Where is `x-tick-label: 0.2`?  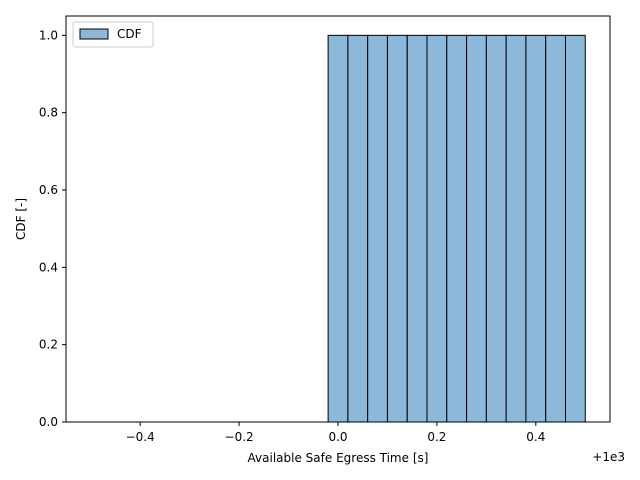 x-tick-label: 0.2 is located at coordinates (436, 437).